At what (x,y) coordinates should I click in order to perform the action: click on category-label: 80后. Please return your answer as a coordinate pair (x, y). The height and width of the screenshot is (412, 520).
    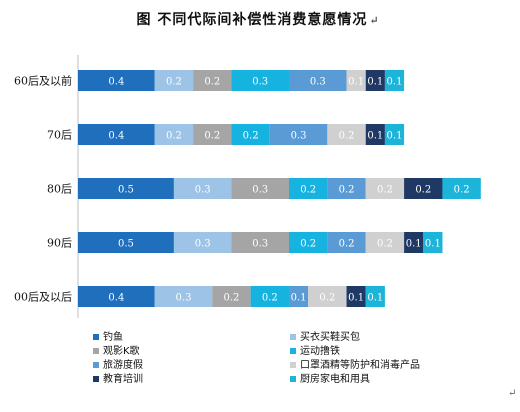
    Looking at the image, I should click on (59, 189).